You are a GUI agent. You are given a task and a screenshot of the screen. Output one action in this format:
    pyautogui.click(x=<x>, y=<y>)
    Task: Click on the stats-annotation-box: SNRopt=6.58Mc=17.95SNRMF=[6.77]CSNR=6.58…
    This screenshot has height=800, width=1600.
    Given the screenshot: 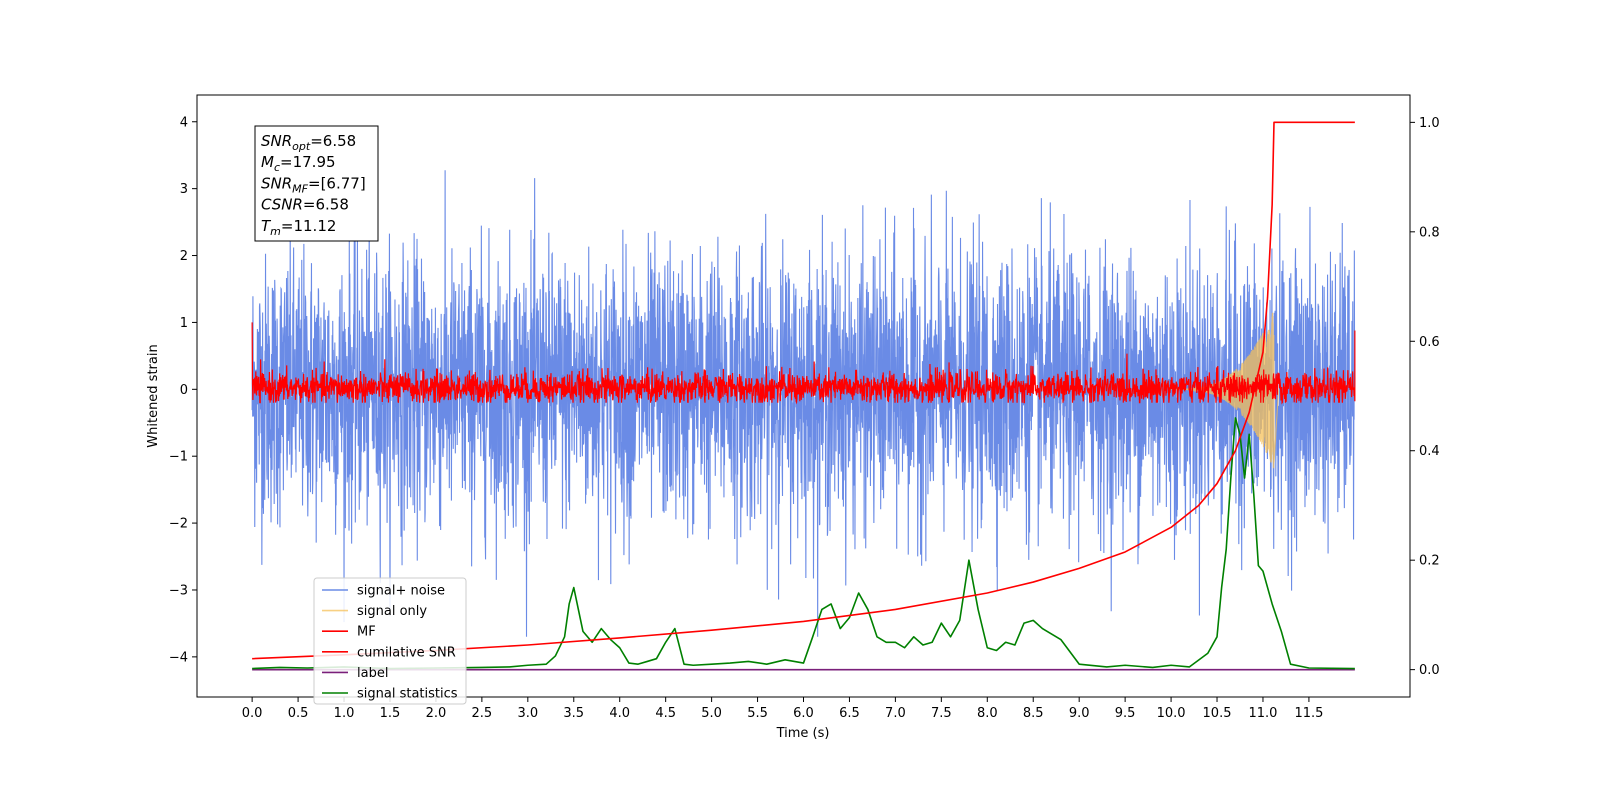 What is the action you would take?
    pyautogui.click(x=316, y=183)
    